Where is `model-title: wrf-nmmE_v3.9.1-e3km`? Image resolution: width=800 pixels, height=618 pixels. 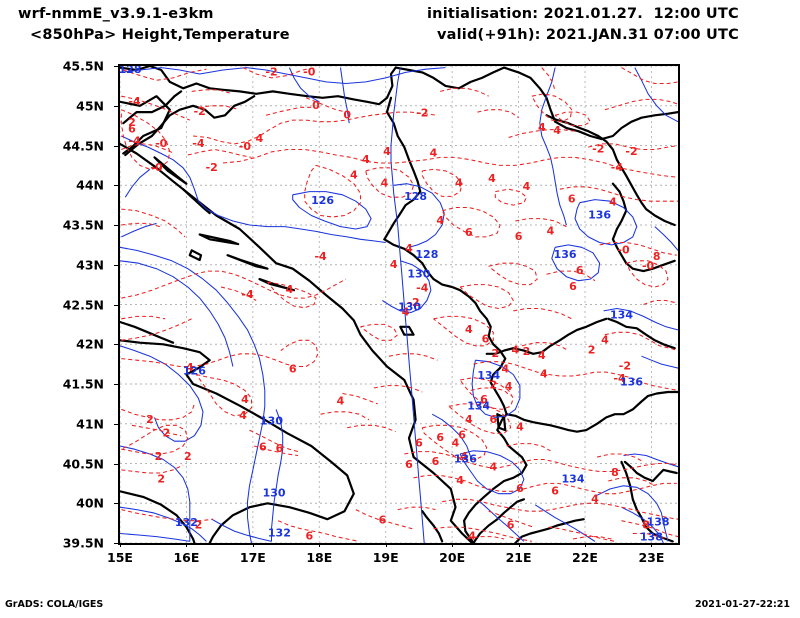 model-title: wrf-nmmE_v3.9.1-e3km is located at coordinates (116, 14).